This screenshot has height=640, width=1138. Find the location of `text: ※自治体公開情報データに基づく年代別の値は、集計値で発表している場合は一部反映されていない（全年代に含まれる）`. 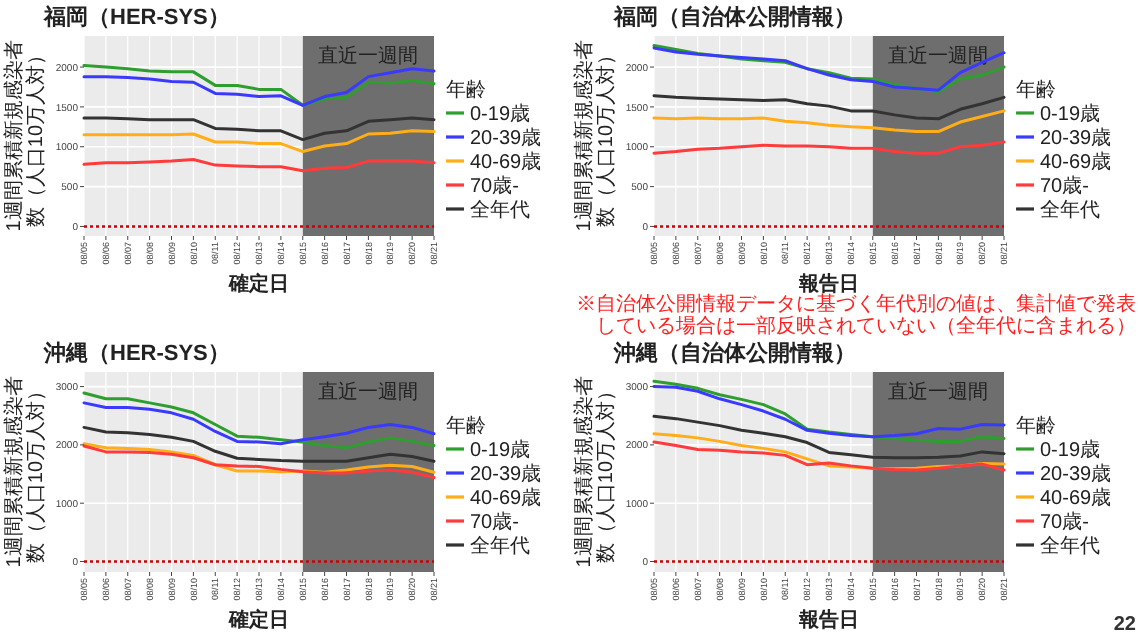

text: ※自治体公開情報データに基づく年代別の値は、集計値で発表している場合は一部反映されていない（全年代に含まれる） is located at coordinates (856, 315).